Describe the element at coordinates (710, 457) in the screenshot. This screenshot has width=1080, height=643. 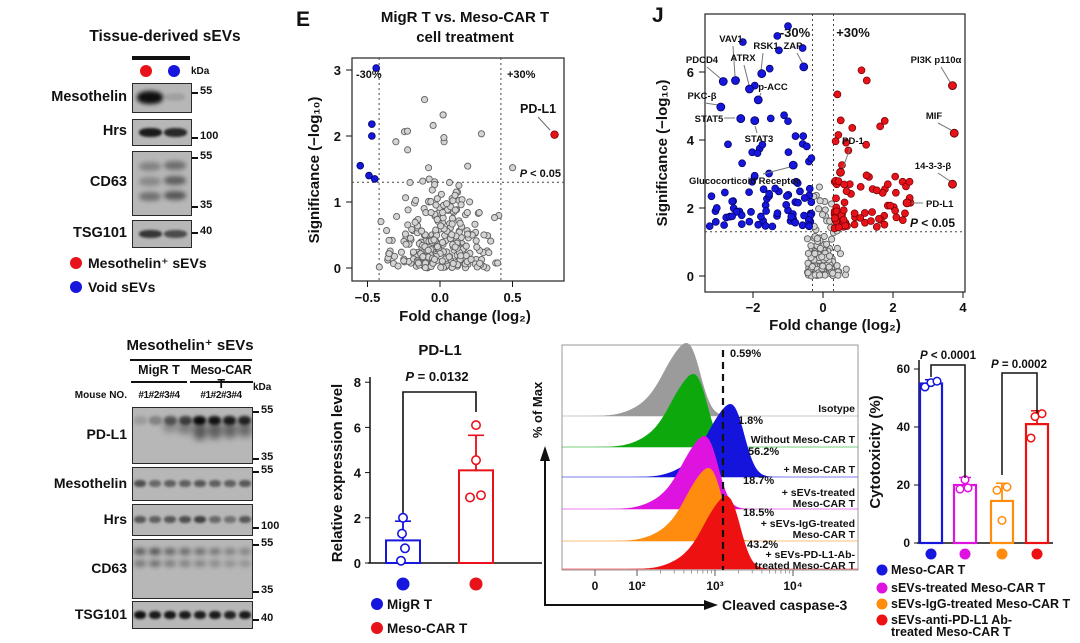
I see `plot-frame` at that location.